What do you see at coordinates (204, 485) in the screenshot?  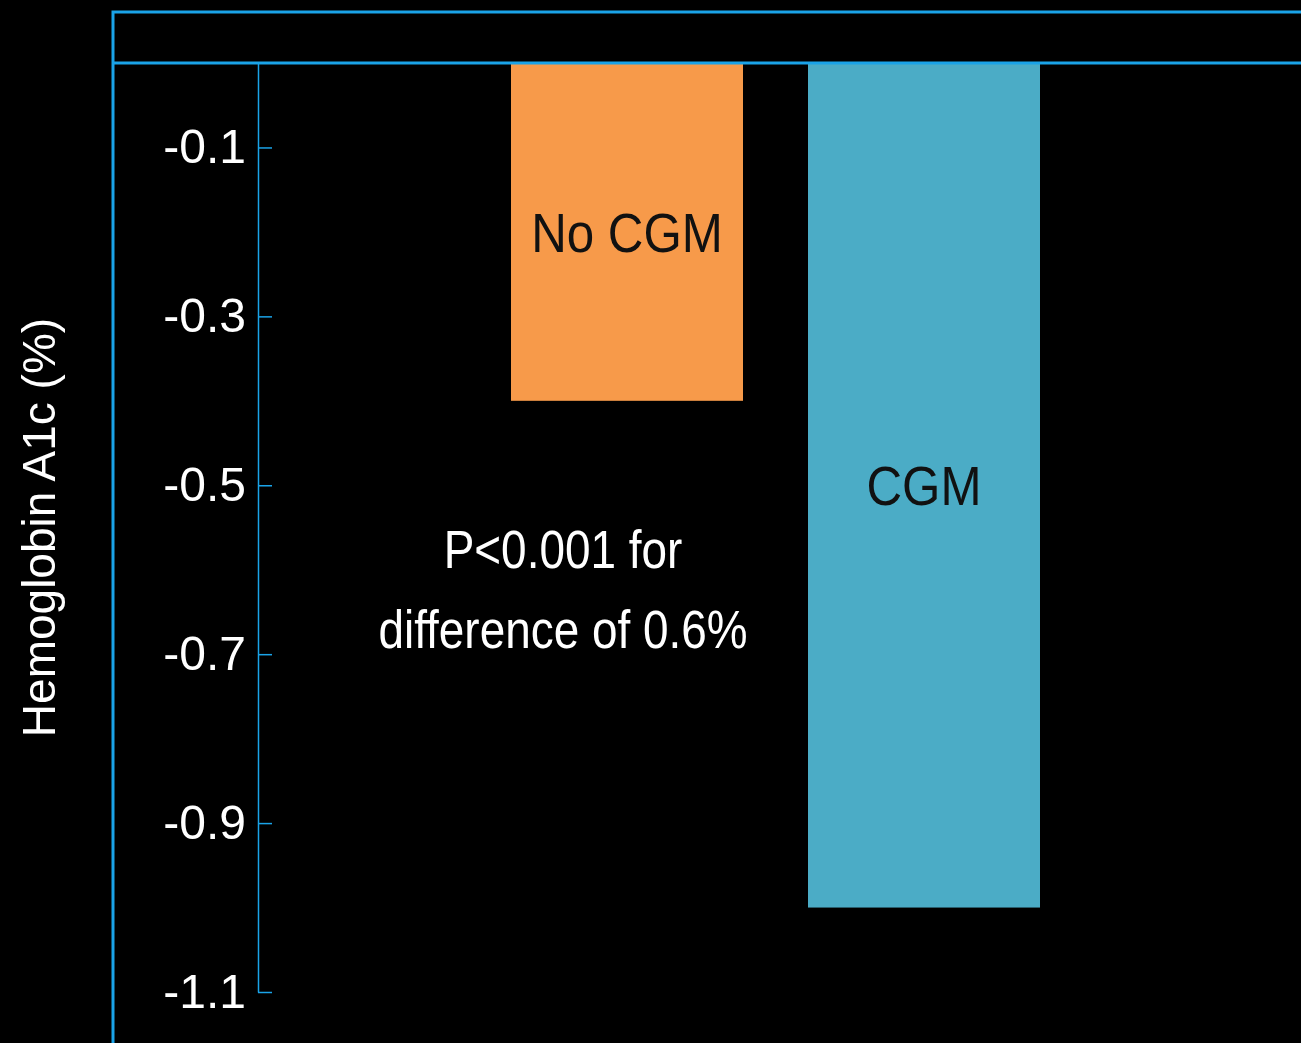 I see `y-tick-label: -0.5` at bounding box center [204, 485].